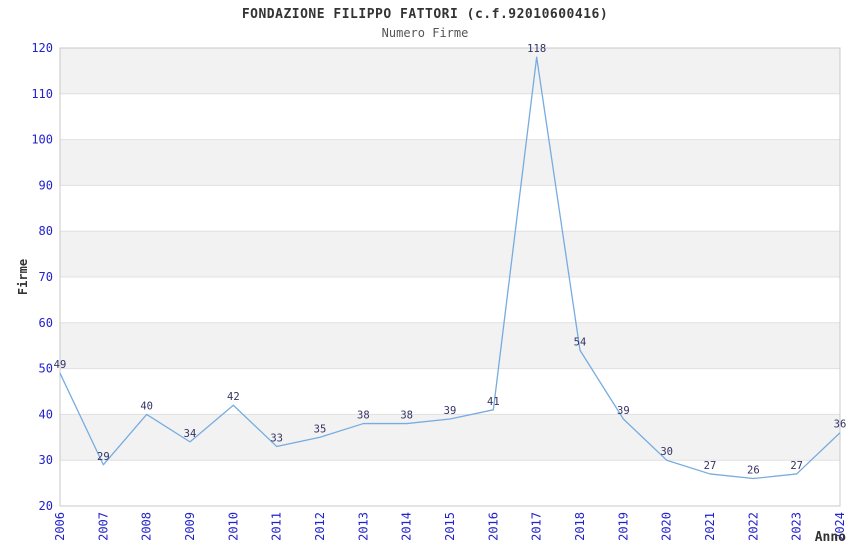  I want to click on x-tick-label: 2023, so click(797, 526).